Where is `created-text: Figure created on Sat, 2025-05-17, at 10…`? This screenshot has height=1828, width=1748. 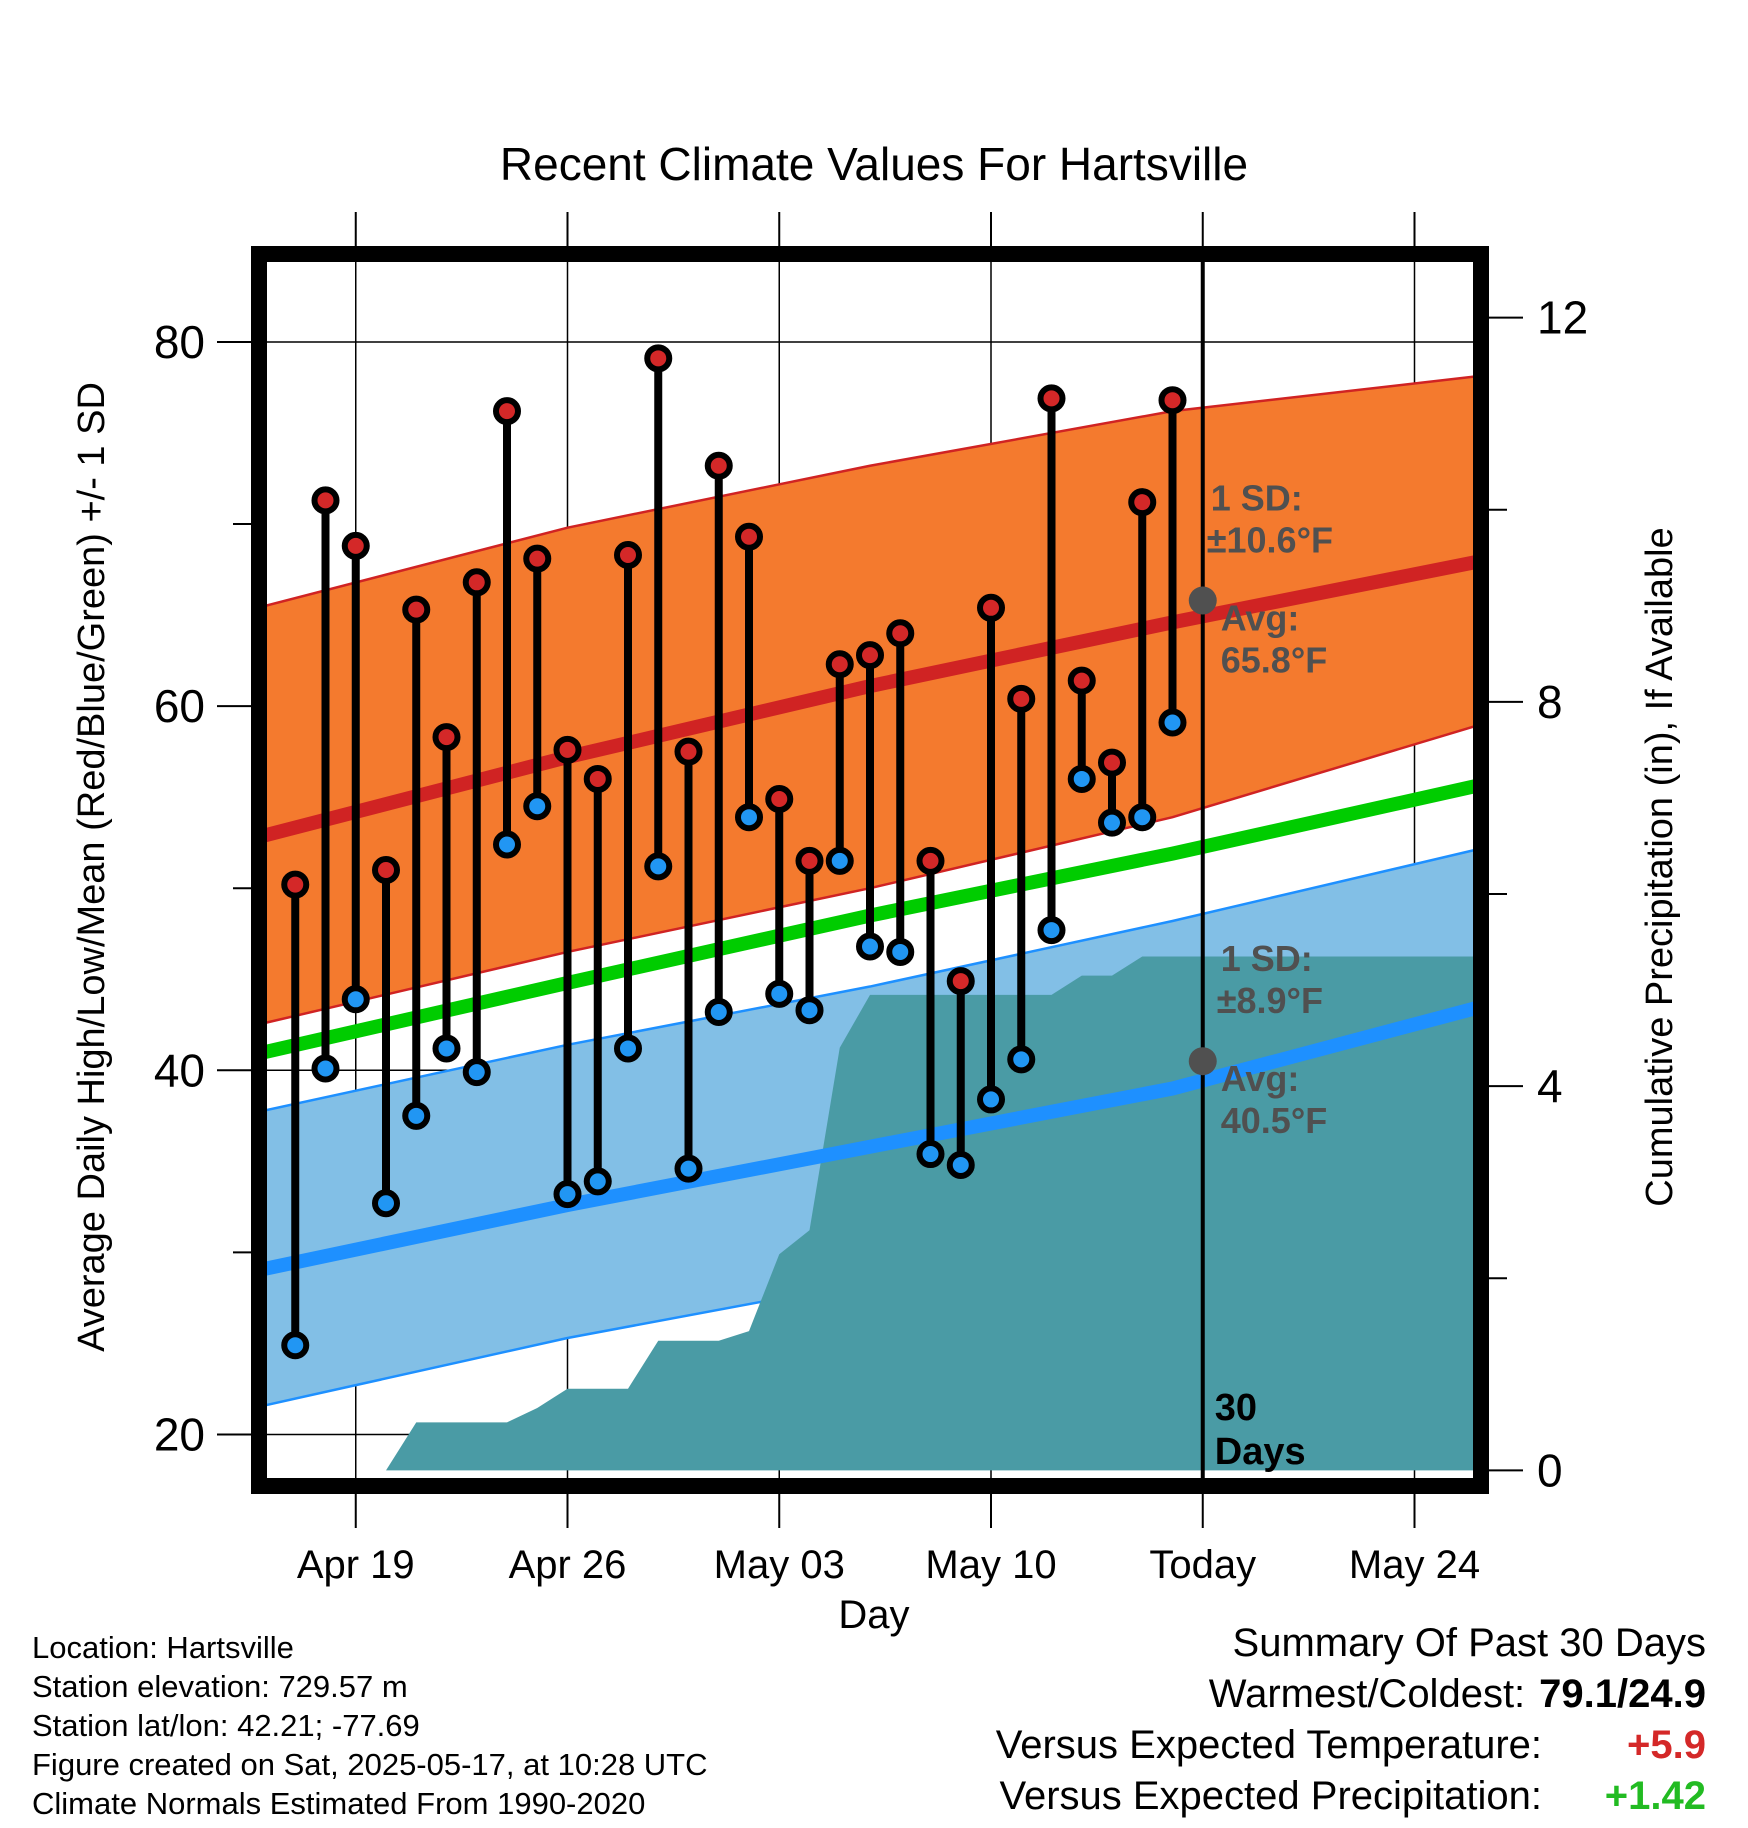 created-text: Figure created on Sat, 2025-05-17, at 10… is located at coordinates (370, 1764).